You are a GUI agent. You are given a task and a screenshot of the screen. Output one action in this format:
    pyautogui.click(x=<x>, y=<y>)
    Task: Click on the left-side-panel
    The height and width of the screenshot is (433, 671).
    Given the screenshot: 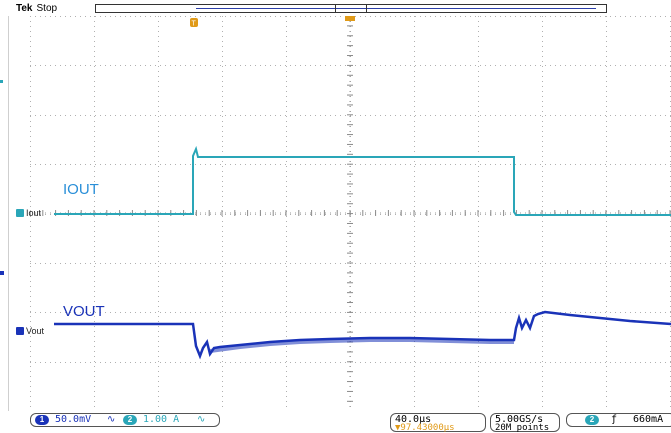 What is the action you would take?
    pyautogui.click(x=4, y=213)
    